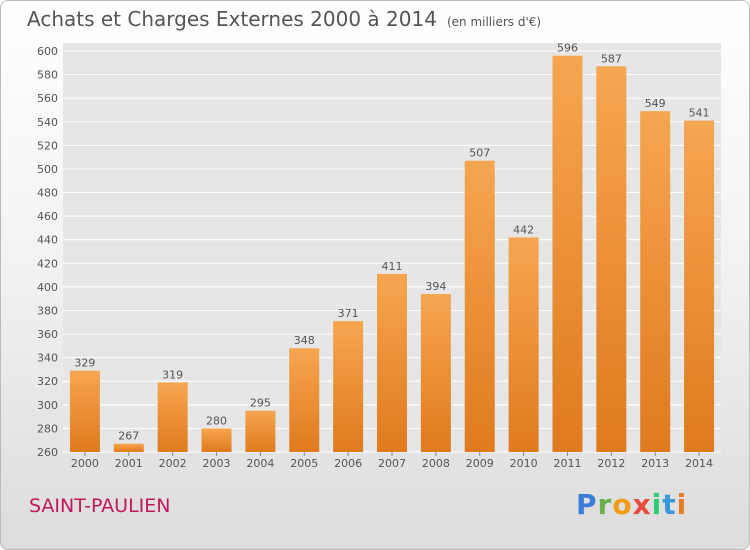 This screenshot has height=550, width=750. I want to click on data-label: 319, so click(172, 374).